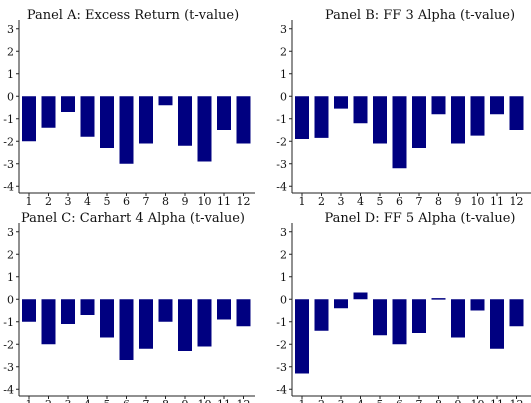 The image size is (531, 403). Describe the element at coordinates (10, 29) in the screenshot. I see `panel-a-y-tick-label: 3` at that location.